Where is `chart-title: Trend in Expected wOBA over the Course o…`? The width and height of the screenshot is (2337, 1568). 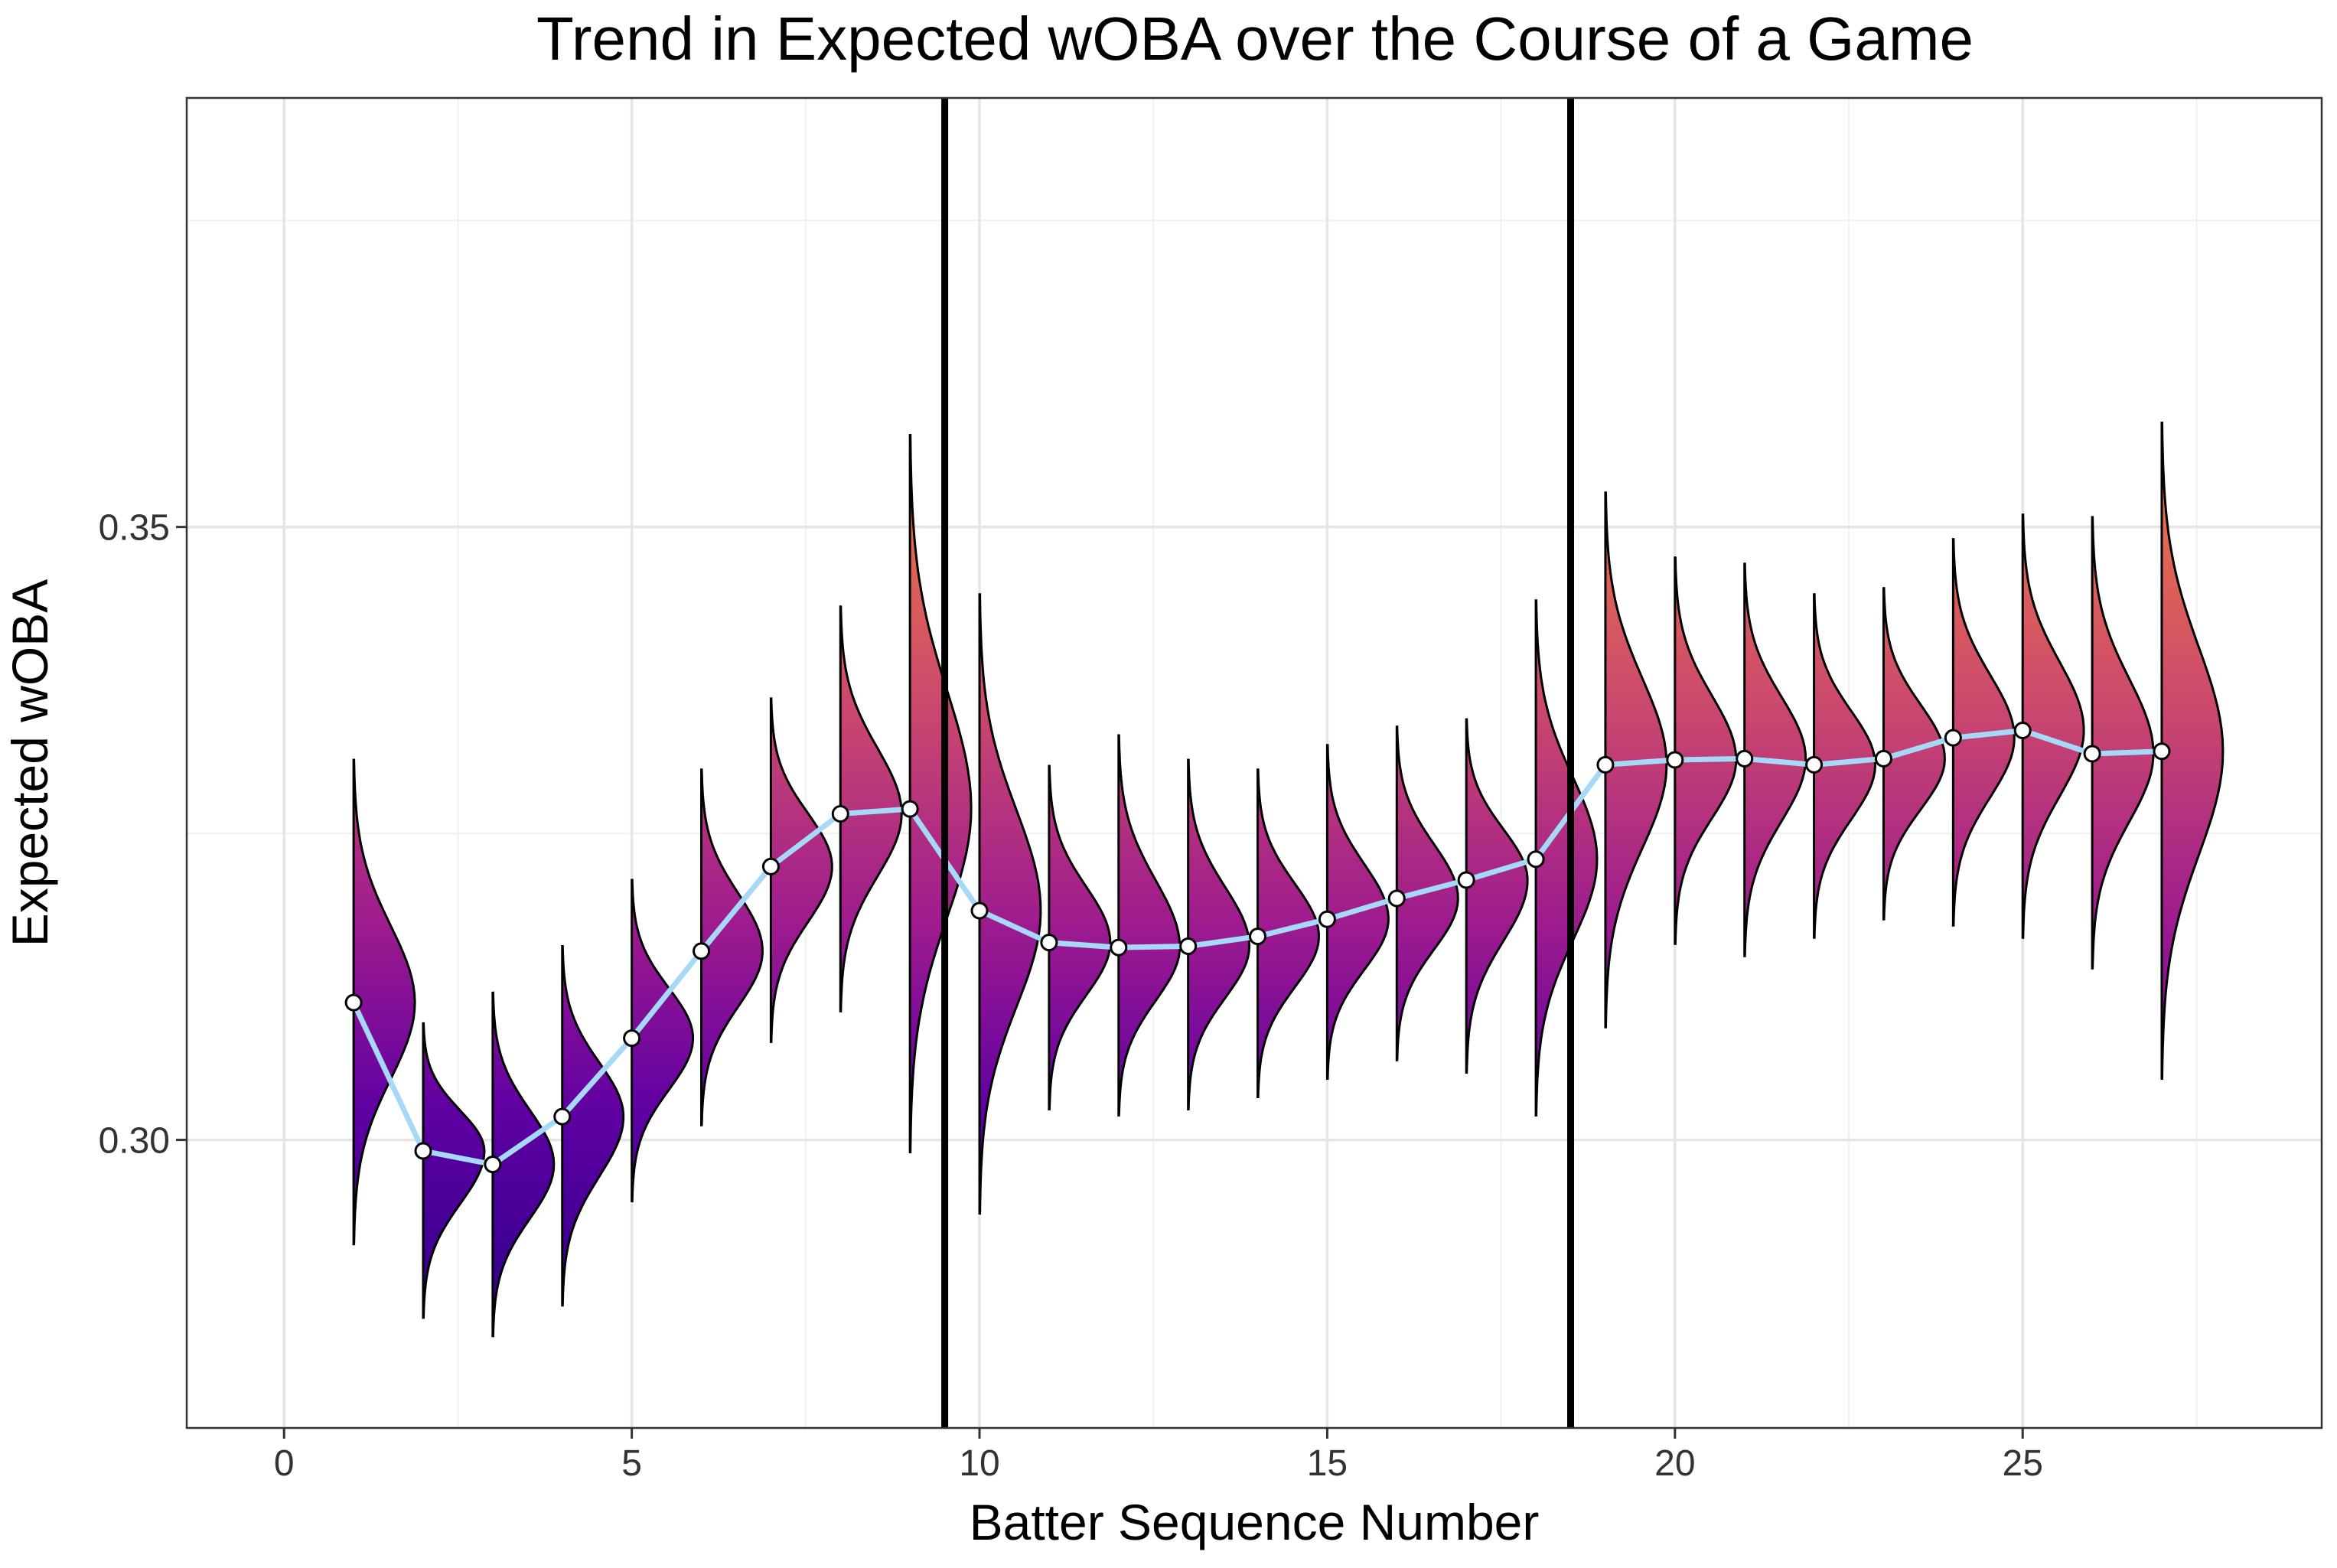
chart-title: Trend in Expected wOBA over the Course o… is located at coordinates (1255, 39).